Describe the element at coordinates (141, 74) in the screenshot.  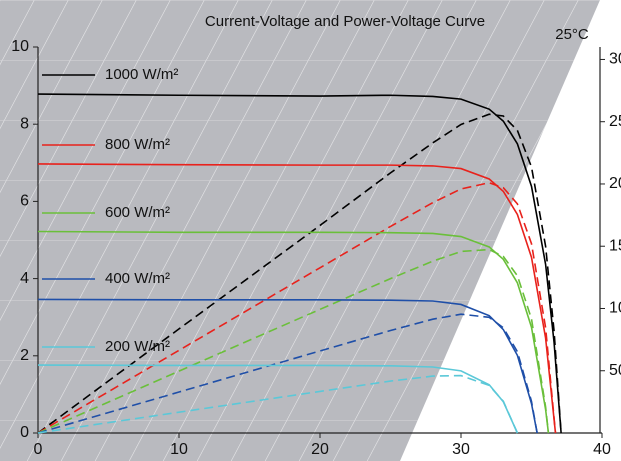
I see `legend-label: 1000 W/m²` at that location.